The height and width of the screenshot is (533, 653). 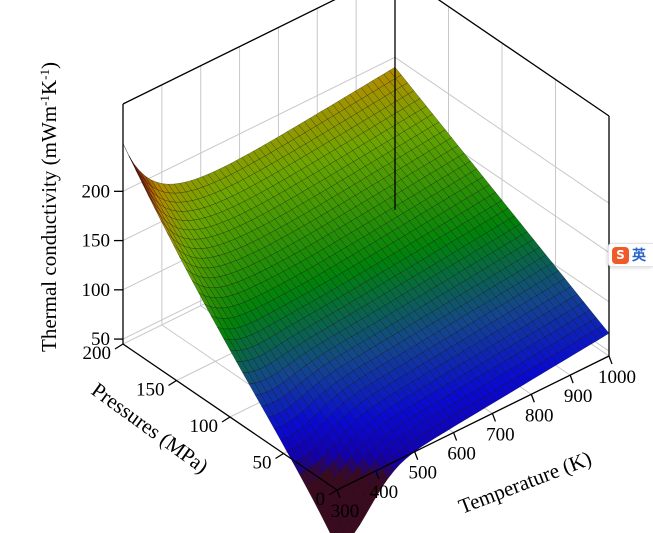 What do you see at coordinates (539, 415) in the screenshot?
I see `tick-label: 800` at bounding box center [539, 415].